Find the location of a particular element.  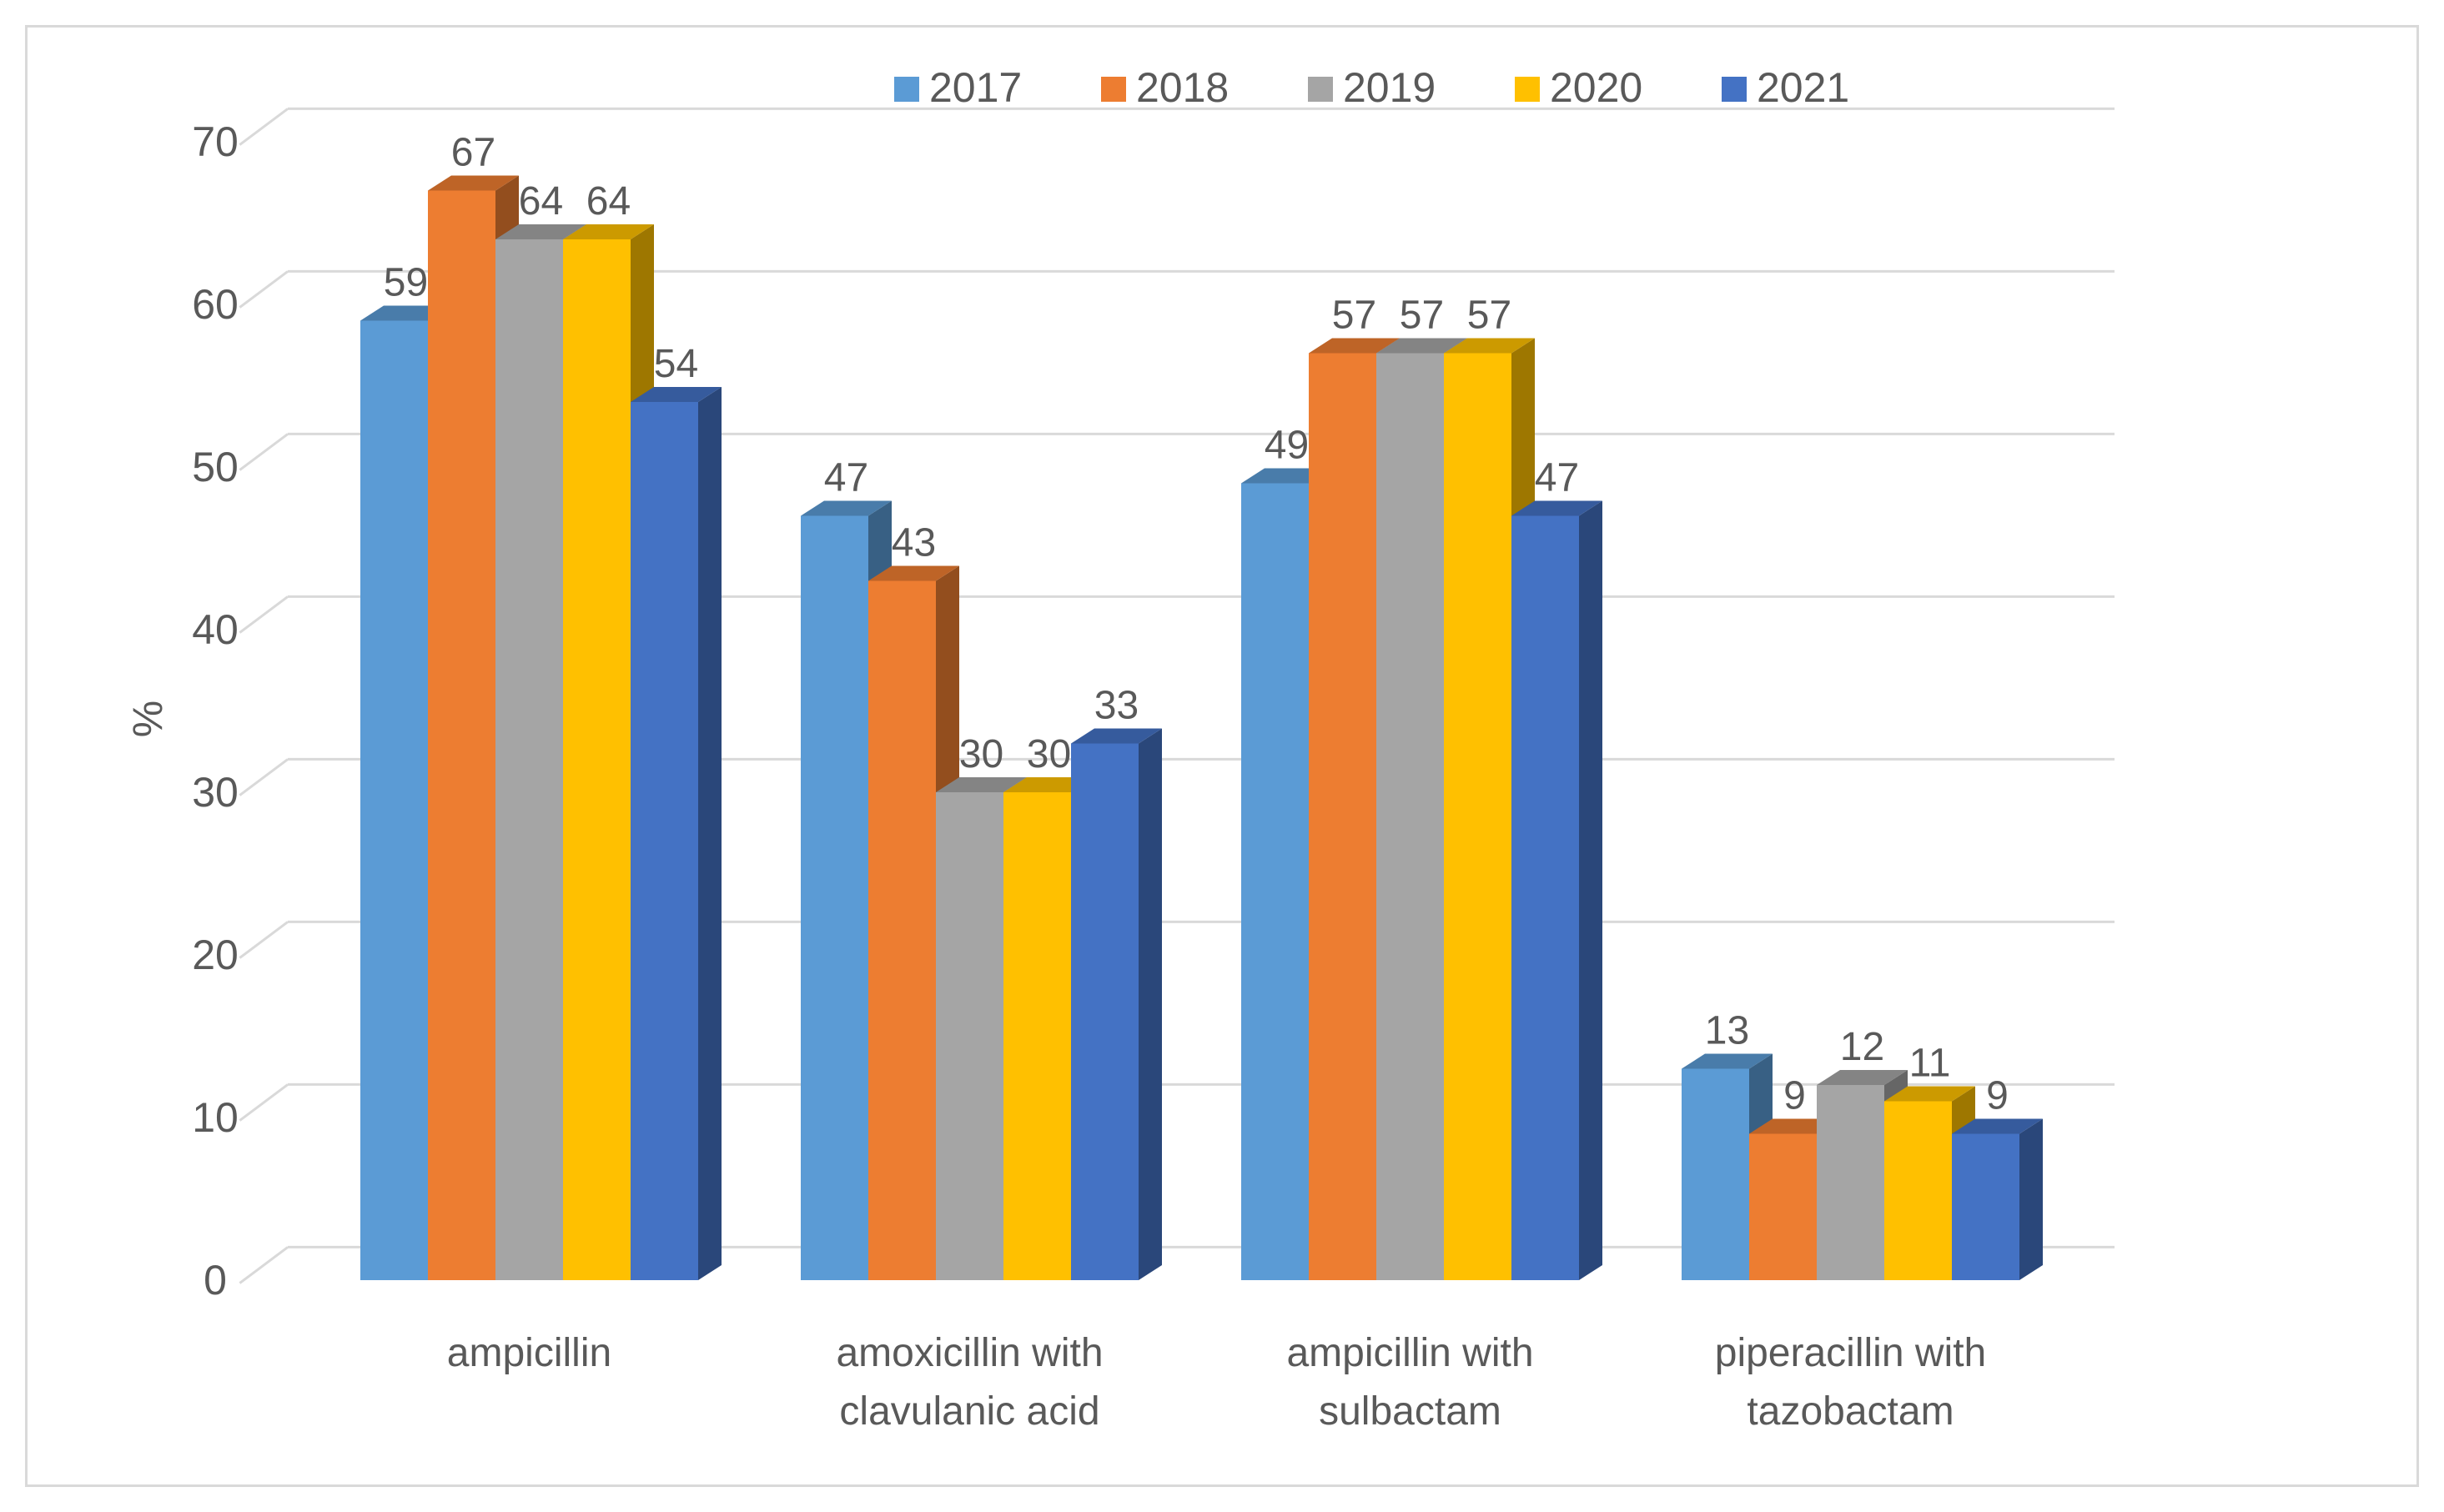

y-tick-label: 0 is located at coordinates (216, 1280).